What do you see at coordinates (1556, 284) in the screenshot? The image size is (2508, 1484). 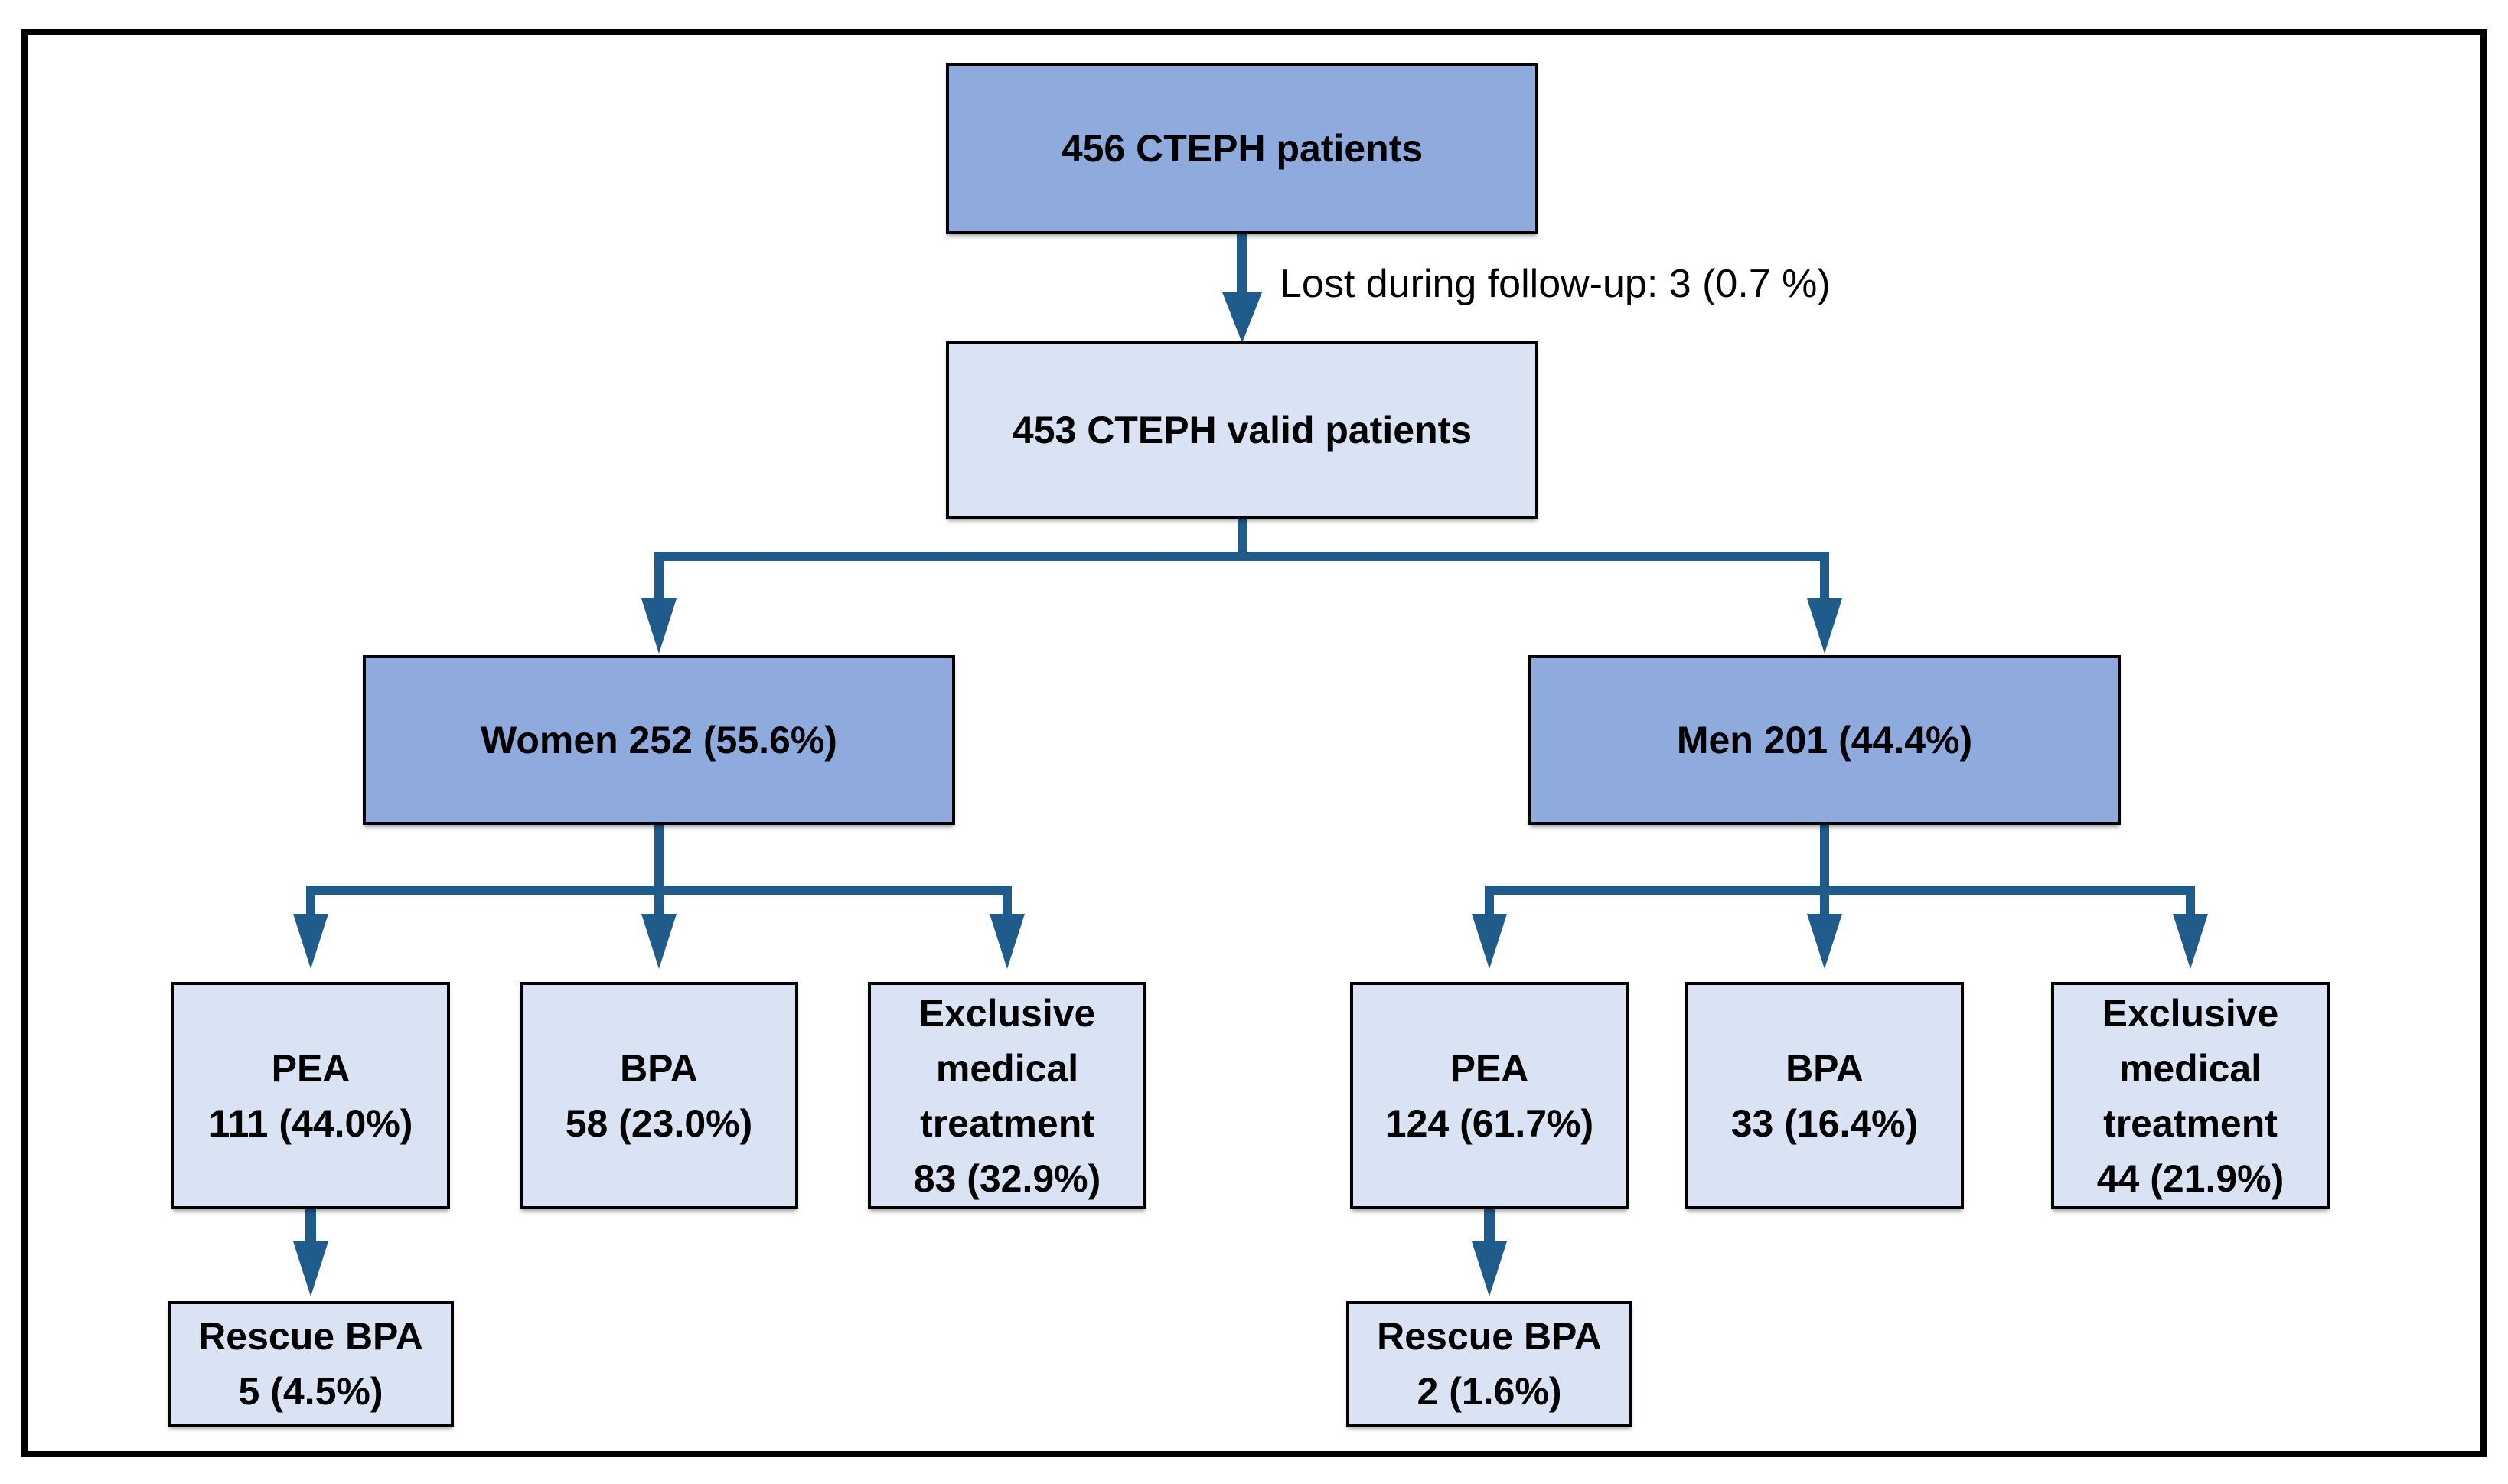 I see `lost-followup-note: Lost during follow-up: 3 (0.7 %)` at bounding box center [1556, 284].